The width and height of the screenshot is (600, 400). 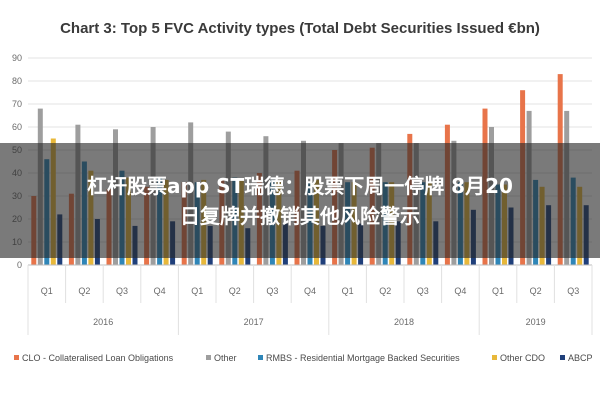 I want to click on year-group-label: 2019, so click(x=536, y=322).